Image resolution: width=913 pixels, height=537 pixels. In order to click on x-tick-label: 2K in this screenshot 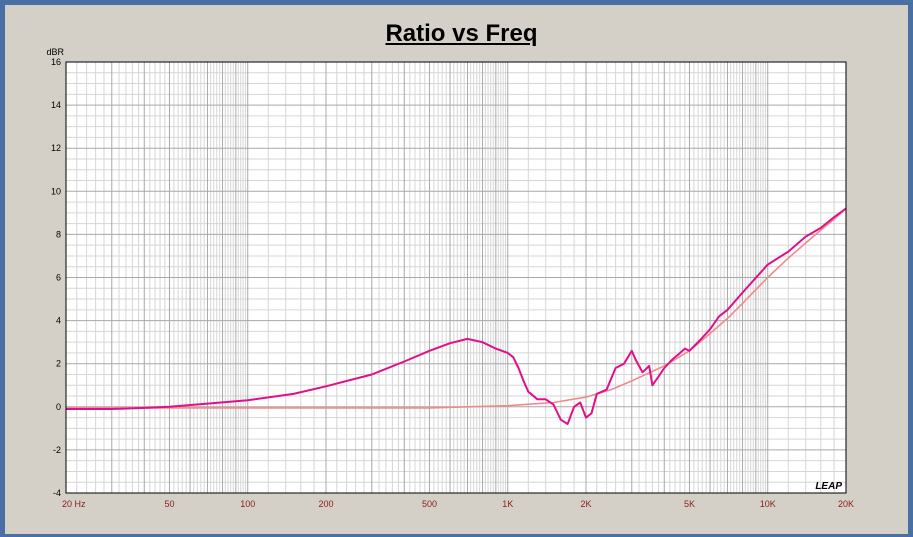, I will do `click(585, 504)`.